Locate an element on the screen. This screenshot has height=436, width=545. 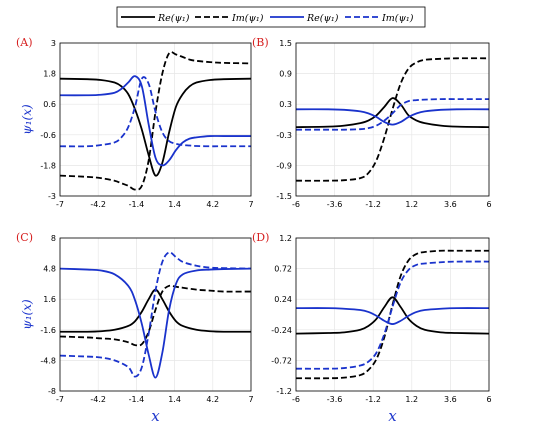
y-tick-label: -1.8 is located at coordinates (48, 165).